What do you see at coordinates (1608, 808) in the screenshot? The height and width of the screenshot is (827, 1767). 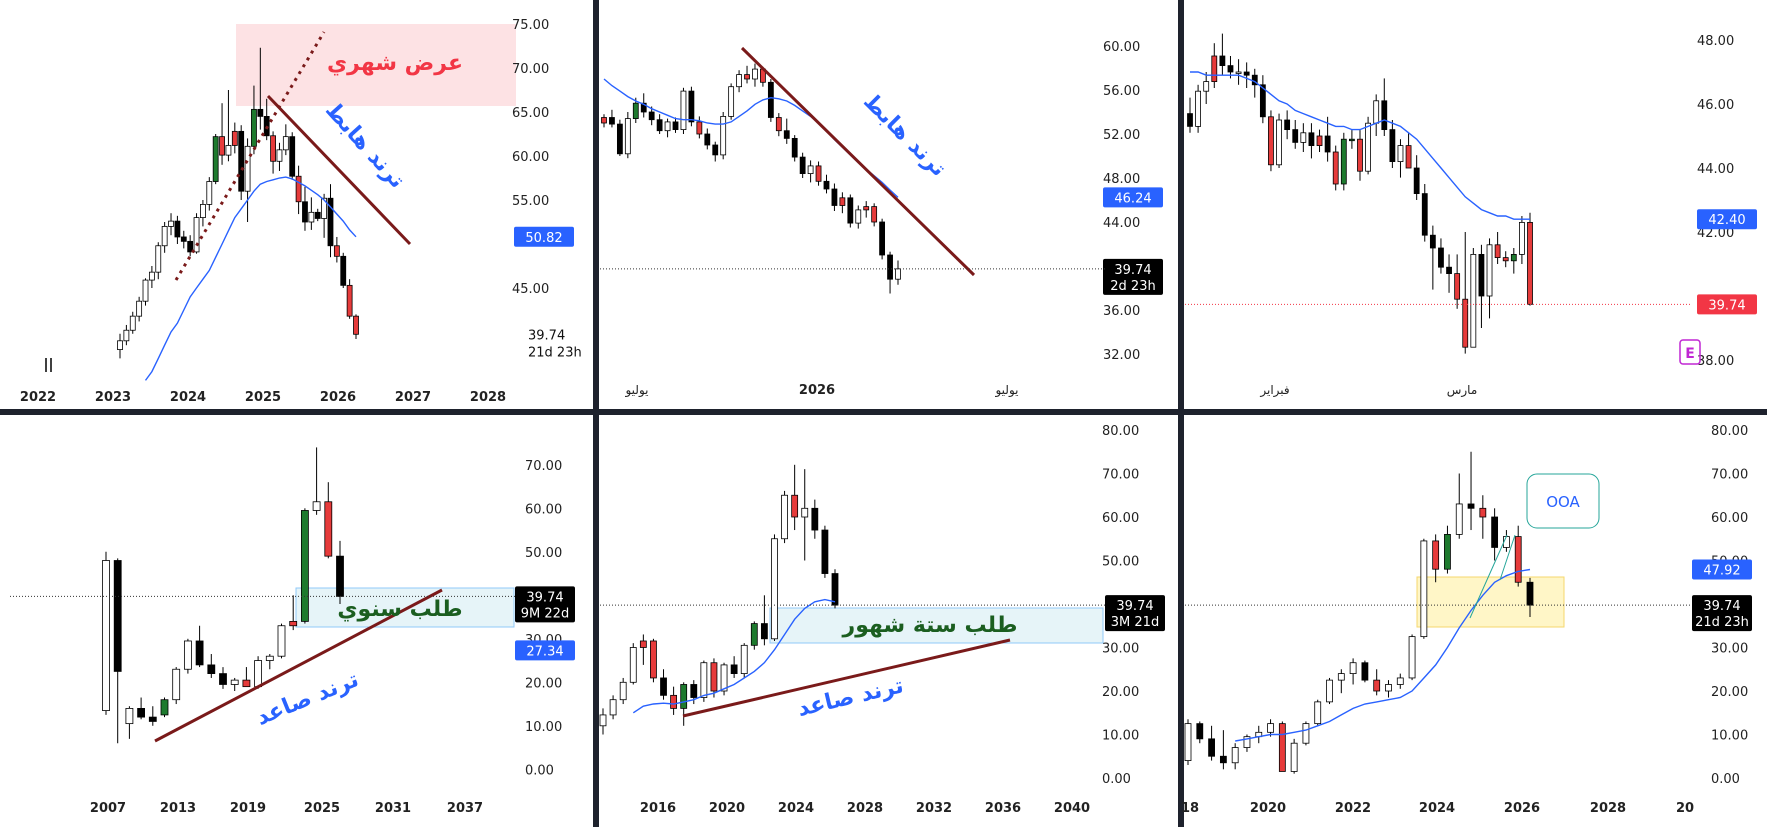 I see `x-tick-label: 2028` at bounding box center [1608, 808].